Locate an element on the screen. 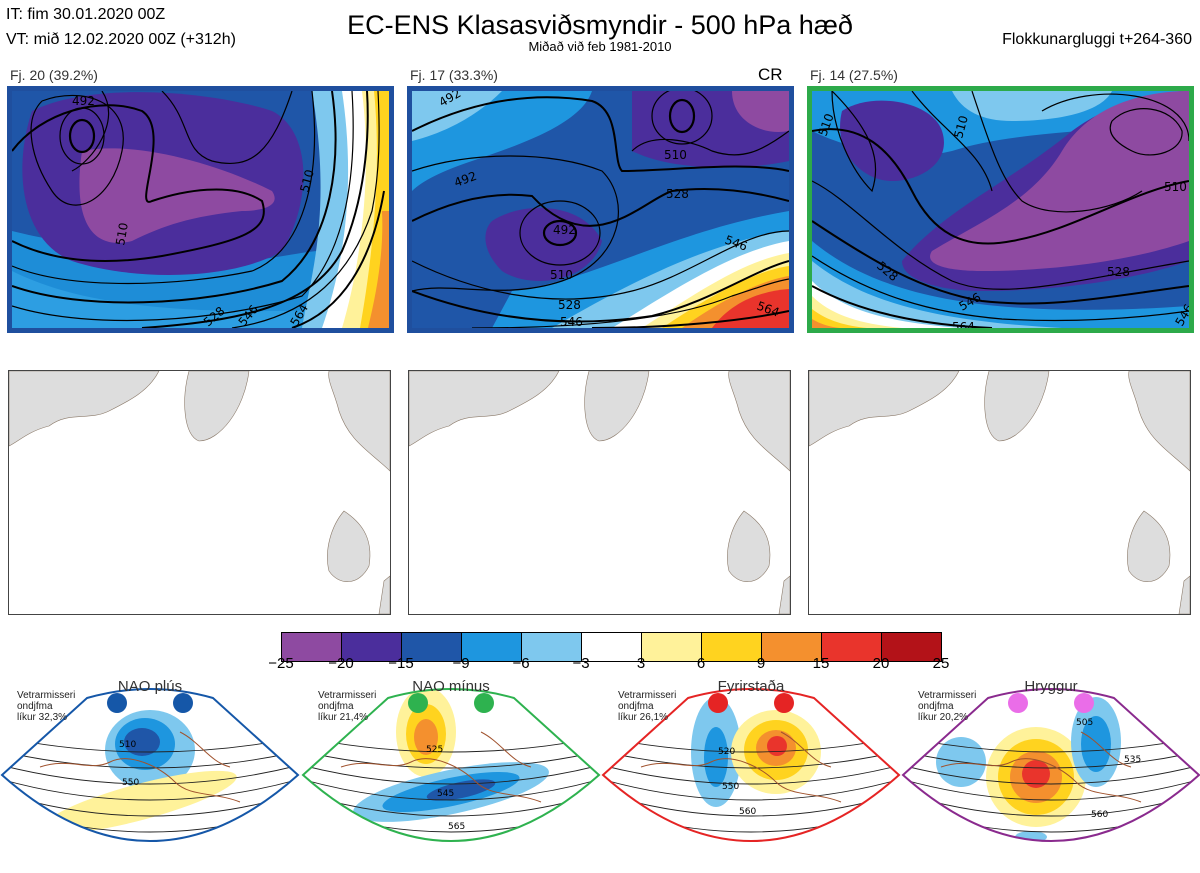 This screenshot has width=1200, height=873. regime-contour-label: 520 is located at coordinates (726, 752).